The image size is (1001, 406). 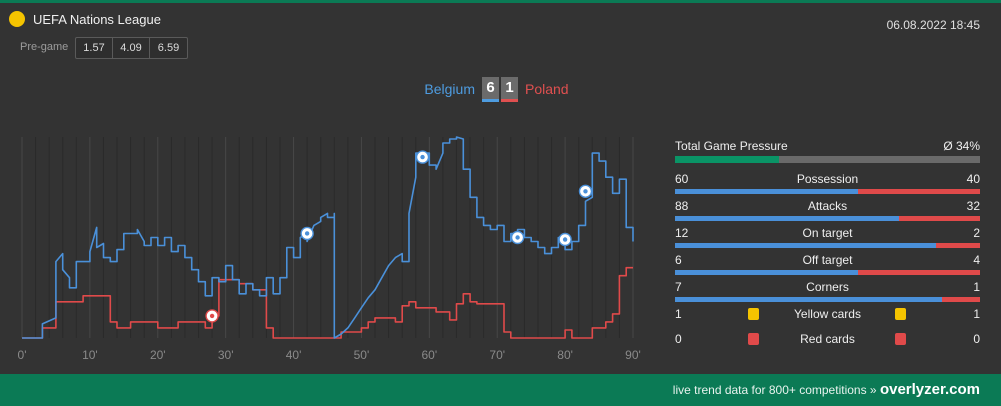 What do you see at coordinates (678, 287) in the screenshot?
I see `stat-home-value: 7` at bounding box center [678, 287].